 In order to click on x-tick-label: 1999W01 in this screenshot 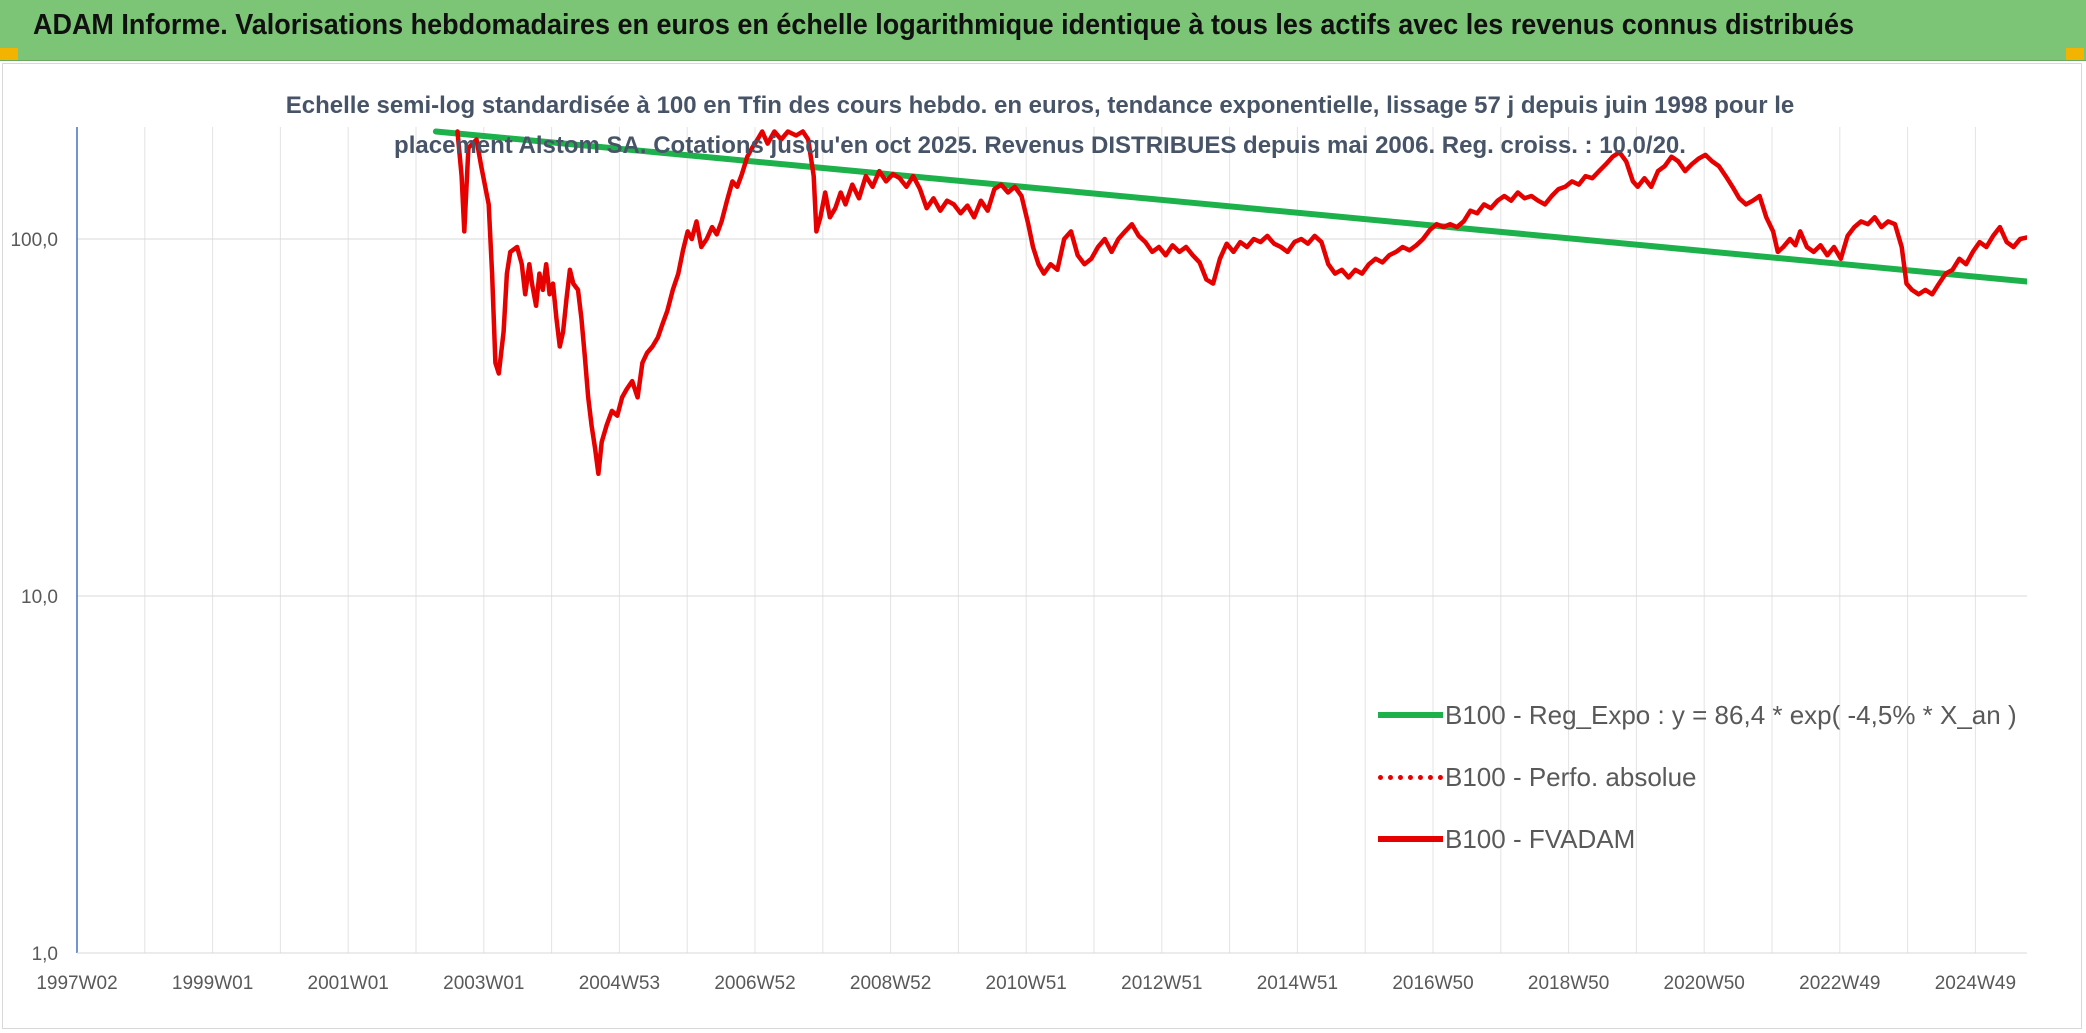, I will do `click(212, 983)`.